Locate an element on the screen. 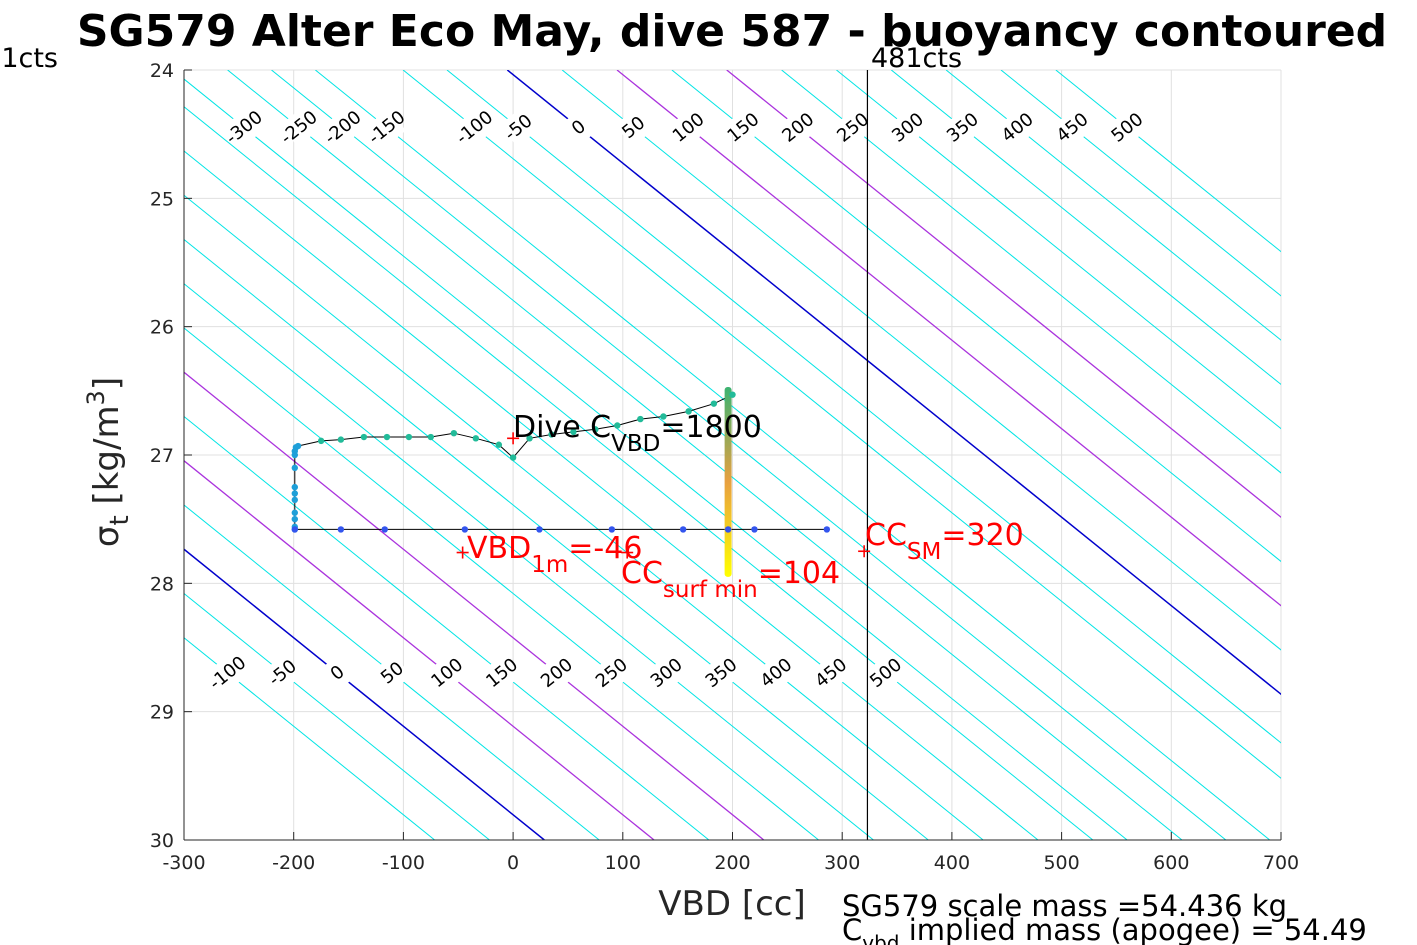 This screenshot has height=945, width=1417. y-label-sigma: σ is located at coordinates (107, 537).